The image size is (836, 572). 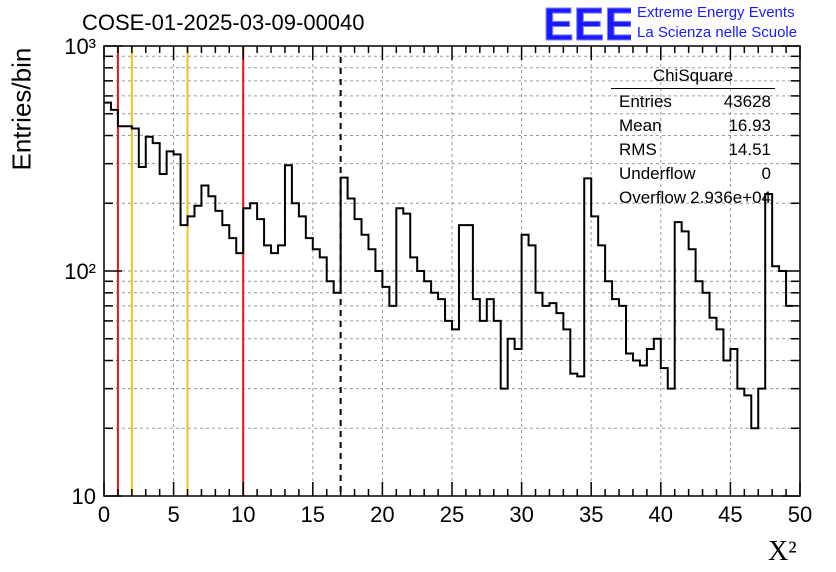 What do you see at coordinates (766, 173) in the screenshot?
I see `stats-value: 0` at bounding box center [766, 173].